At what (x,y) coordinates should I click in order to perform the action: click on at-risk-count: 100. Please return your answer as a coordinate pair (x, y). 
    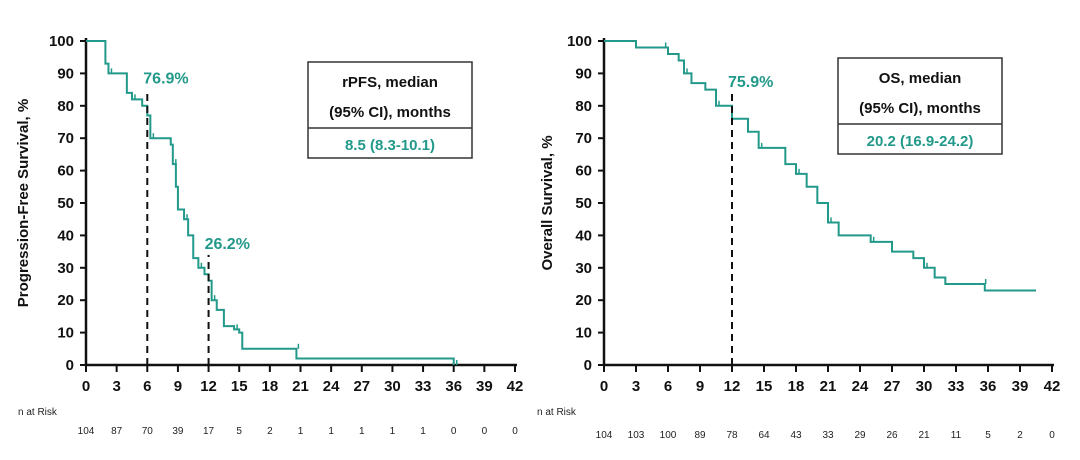
    Looking at the image, I should click on (668, 435).